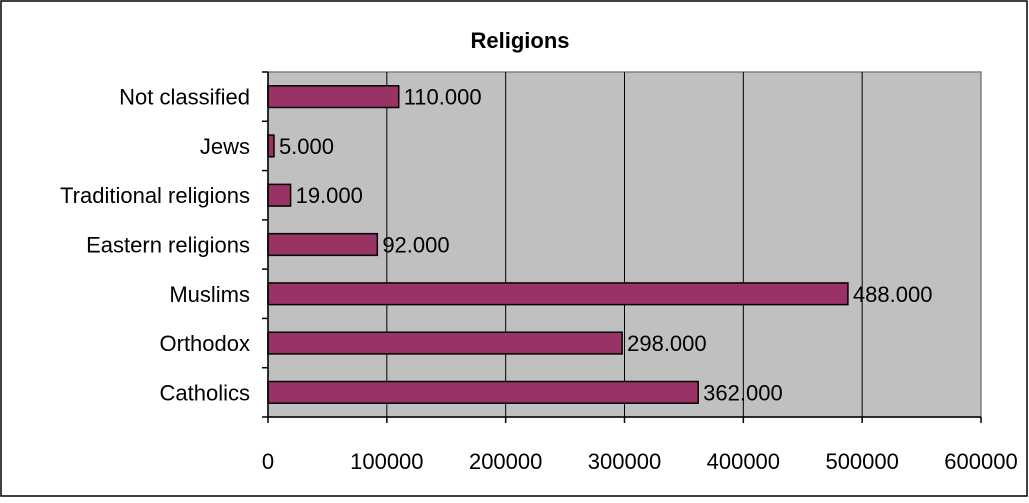 This screenshot has width=1029, height=503. I want to click on x-tick-label: 100000, so click(386, 461).